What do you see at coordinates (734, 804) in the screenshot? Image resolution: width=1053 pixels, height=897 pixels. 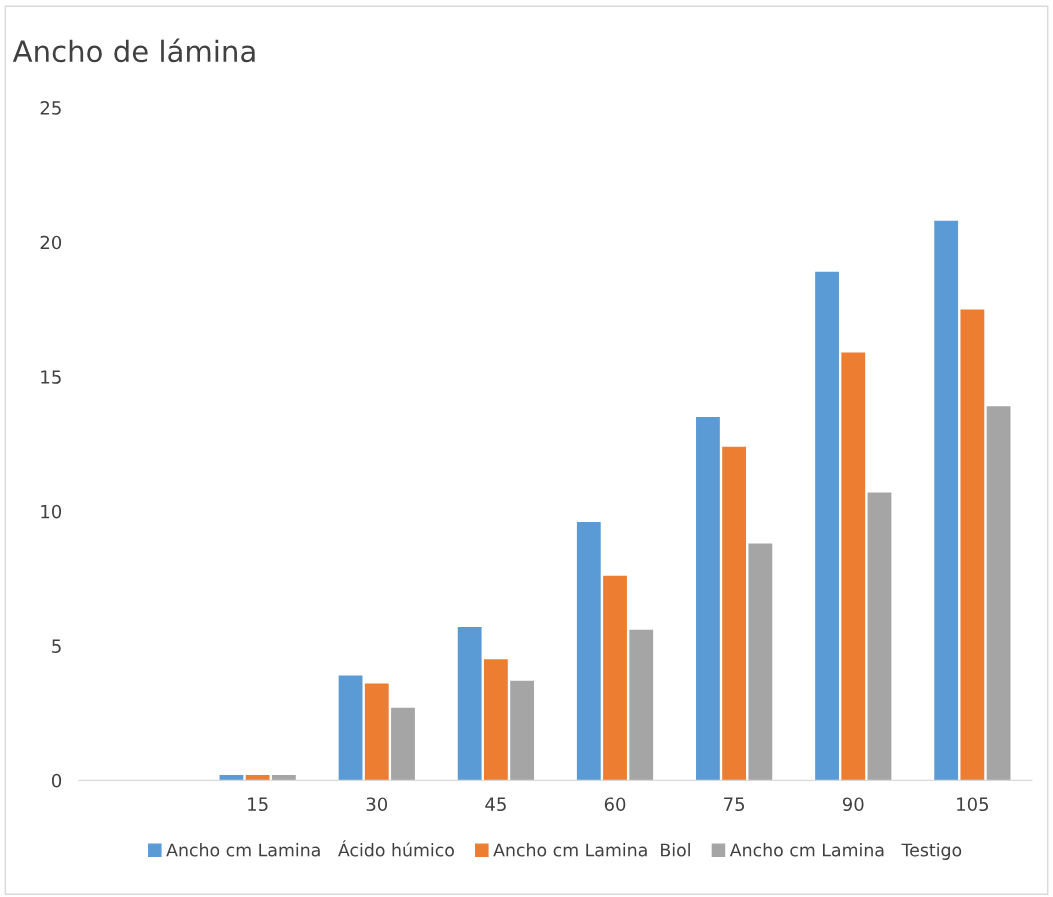 I see `x-tick-label: 75` at bounding box center [734, 804].